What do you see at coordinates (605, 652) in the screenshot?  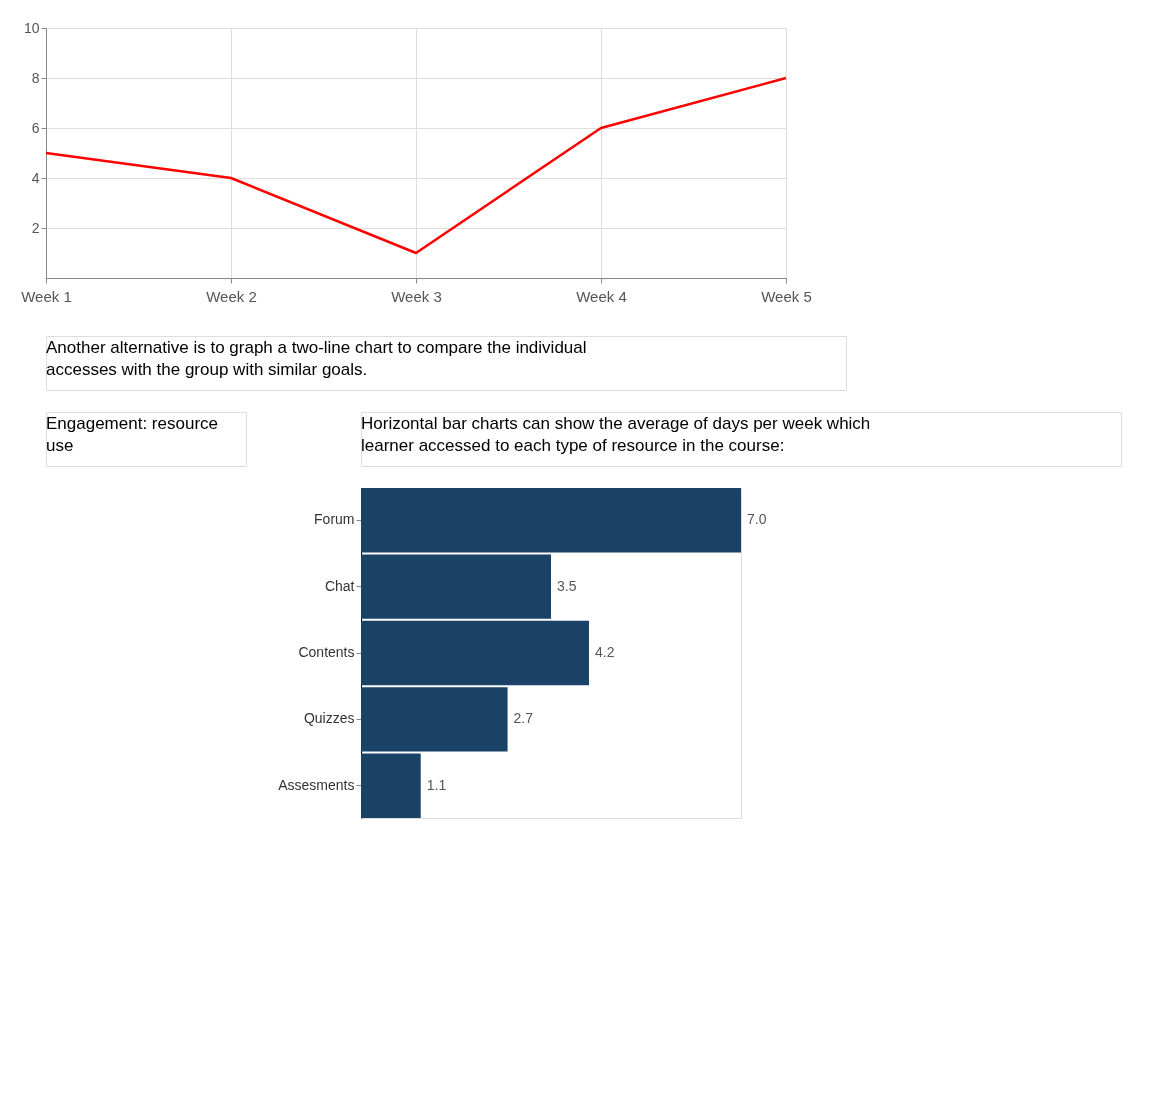 I see `data-label: 4.2` at bounding box center [605, 652].